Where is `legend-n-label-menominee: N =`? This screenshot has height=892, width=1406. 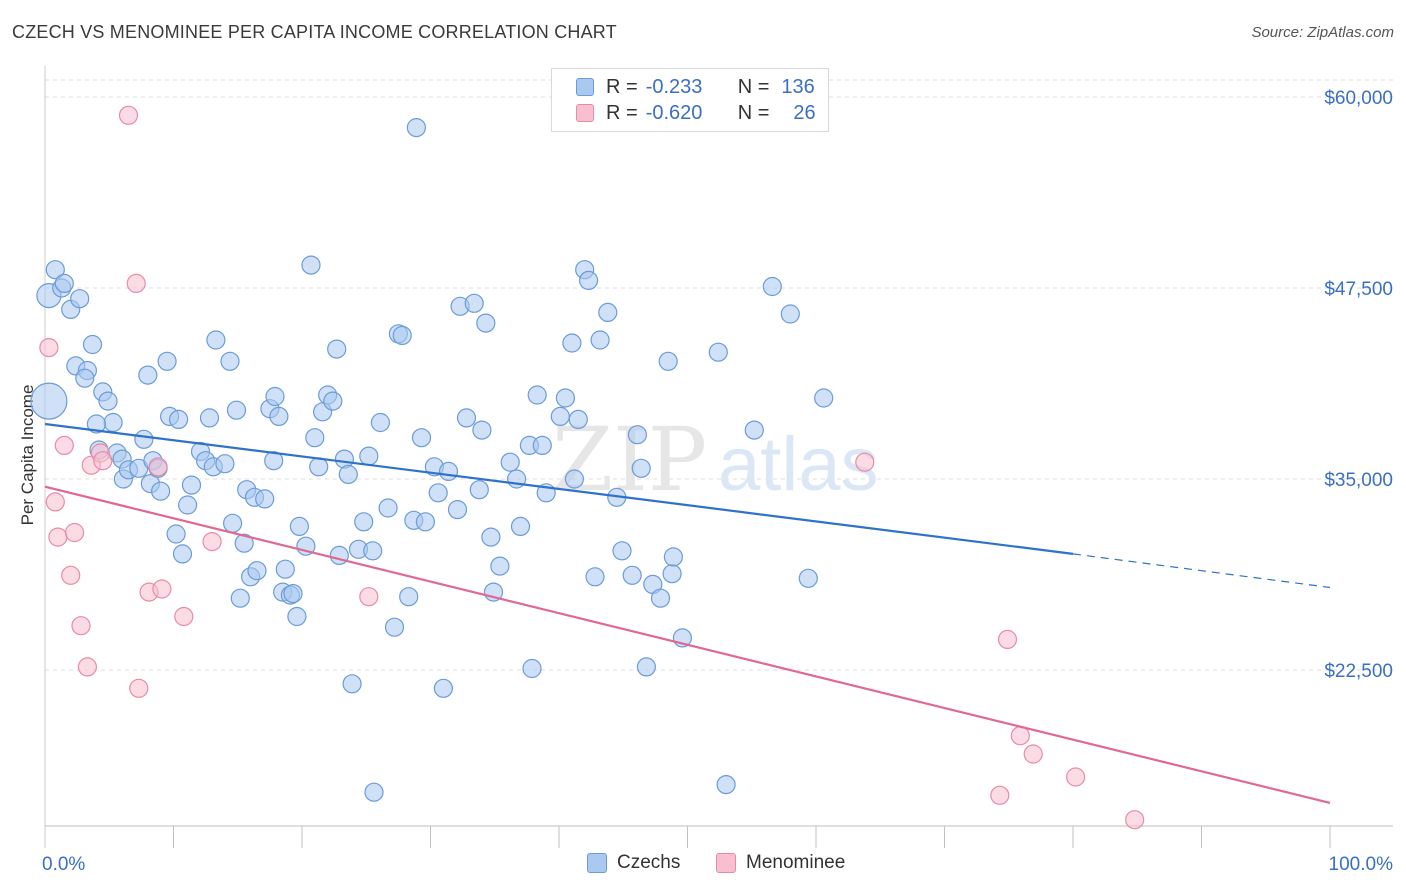
legend-n-label-menominee: N = is located at coordinates (753, 112).